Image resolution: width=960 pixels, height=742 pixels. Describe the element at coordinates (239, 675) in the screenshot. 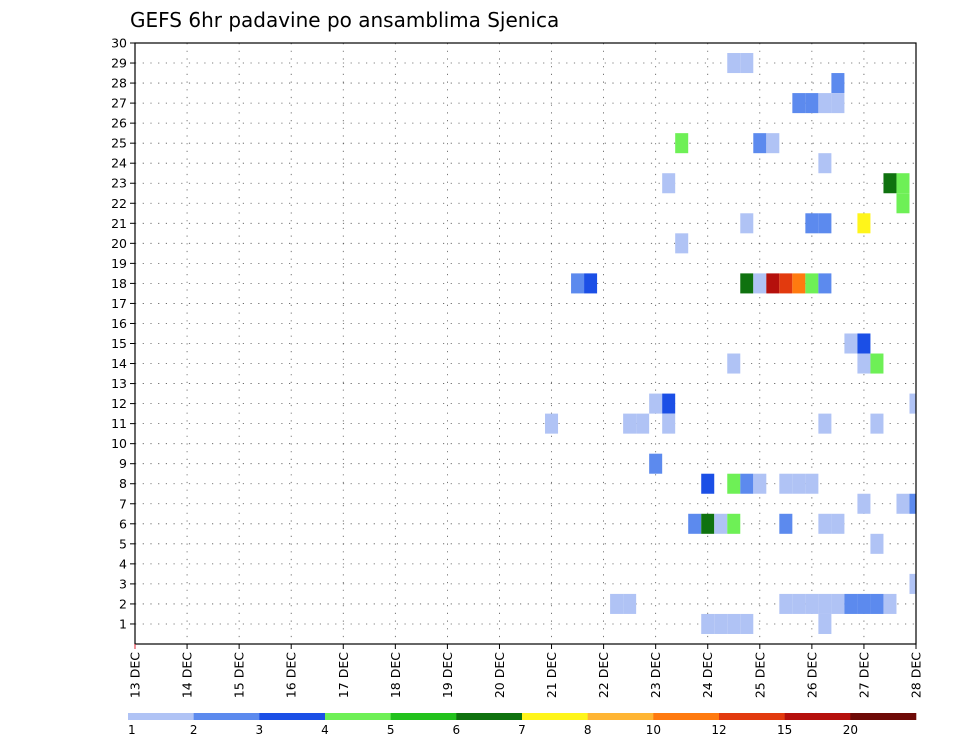

I see `x-tick-label: 15 DEC` at that location.